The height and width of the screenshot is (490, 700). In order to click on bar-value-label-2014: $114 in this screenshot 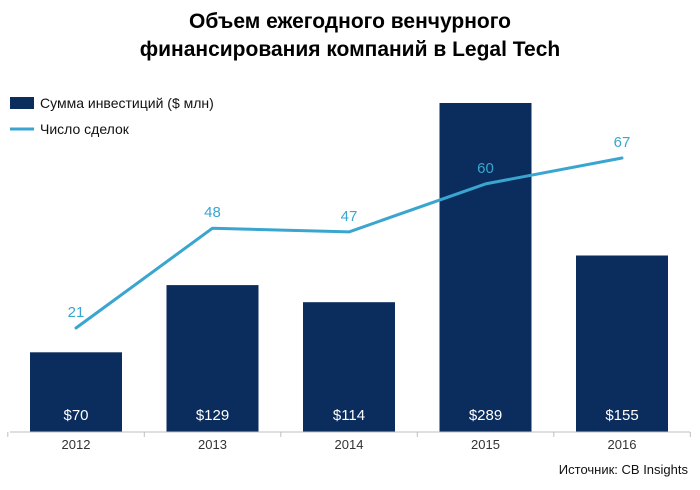, I will do `click(349, 415)`.